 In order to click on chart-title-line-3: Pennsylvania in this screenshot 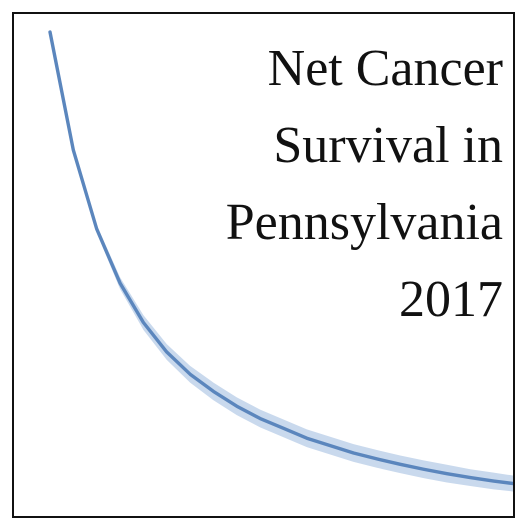, I will do `click(364, 222)`.